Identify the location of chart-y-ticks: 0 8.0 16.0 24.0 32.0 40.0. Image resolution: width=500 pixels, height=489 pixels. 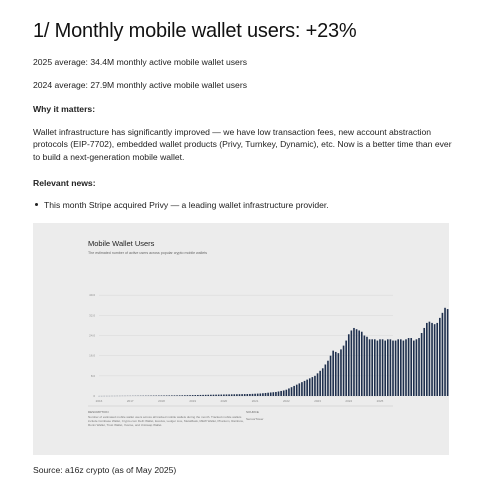
(92, 345).